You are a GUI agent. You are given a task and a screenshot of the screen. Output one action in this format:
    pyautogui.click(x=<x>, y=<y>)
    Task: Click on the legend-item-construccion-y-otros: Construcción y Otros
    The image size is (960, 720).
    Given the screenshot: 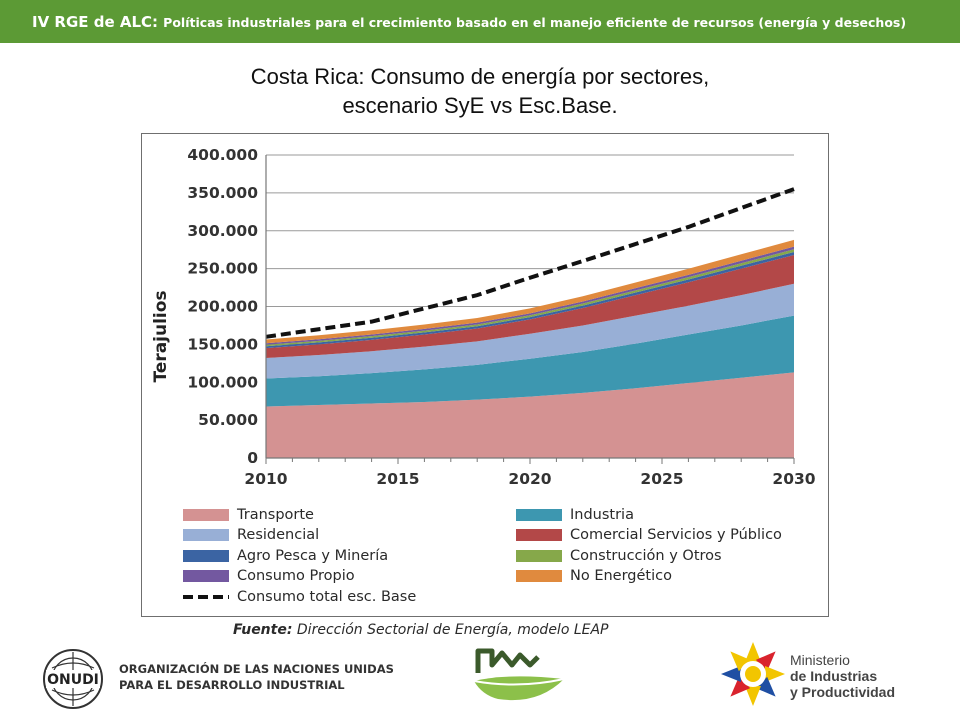 What is the action you would take?
    pyautogui.click(x=619, y=555)
    